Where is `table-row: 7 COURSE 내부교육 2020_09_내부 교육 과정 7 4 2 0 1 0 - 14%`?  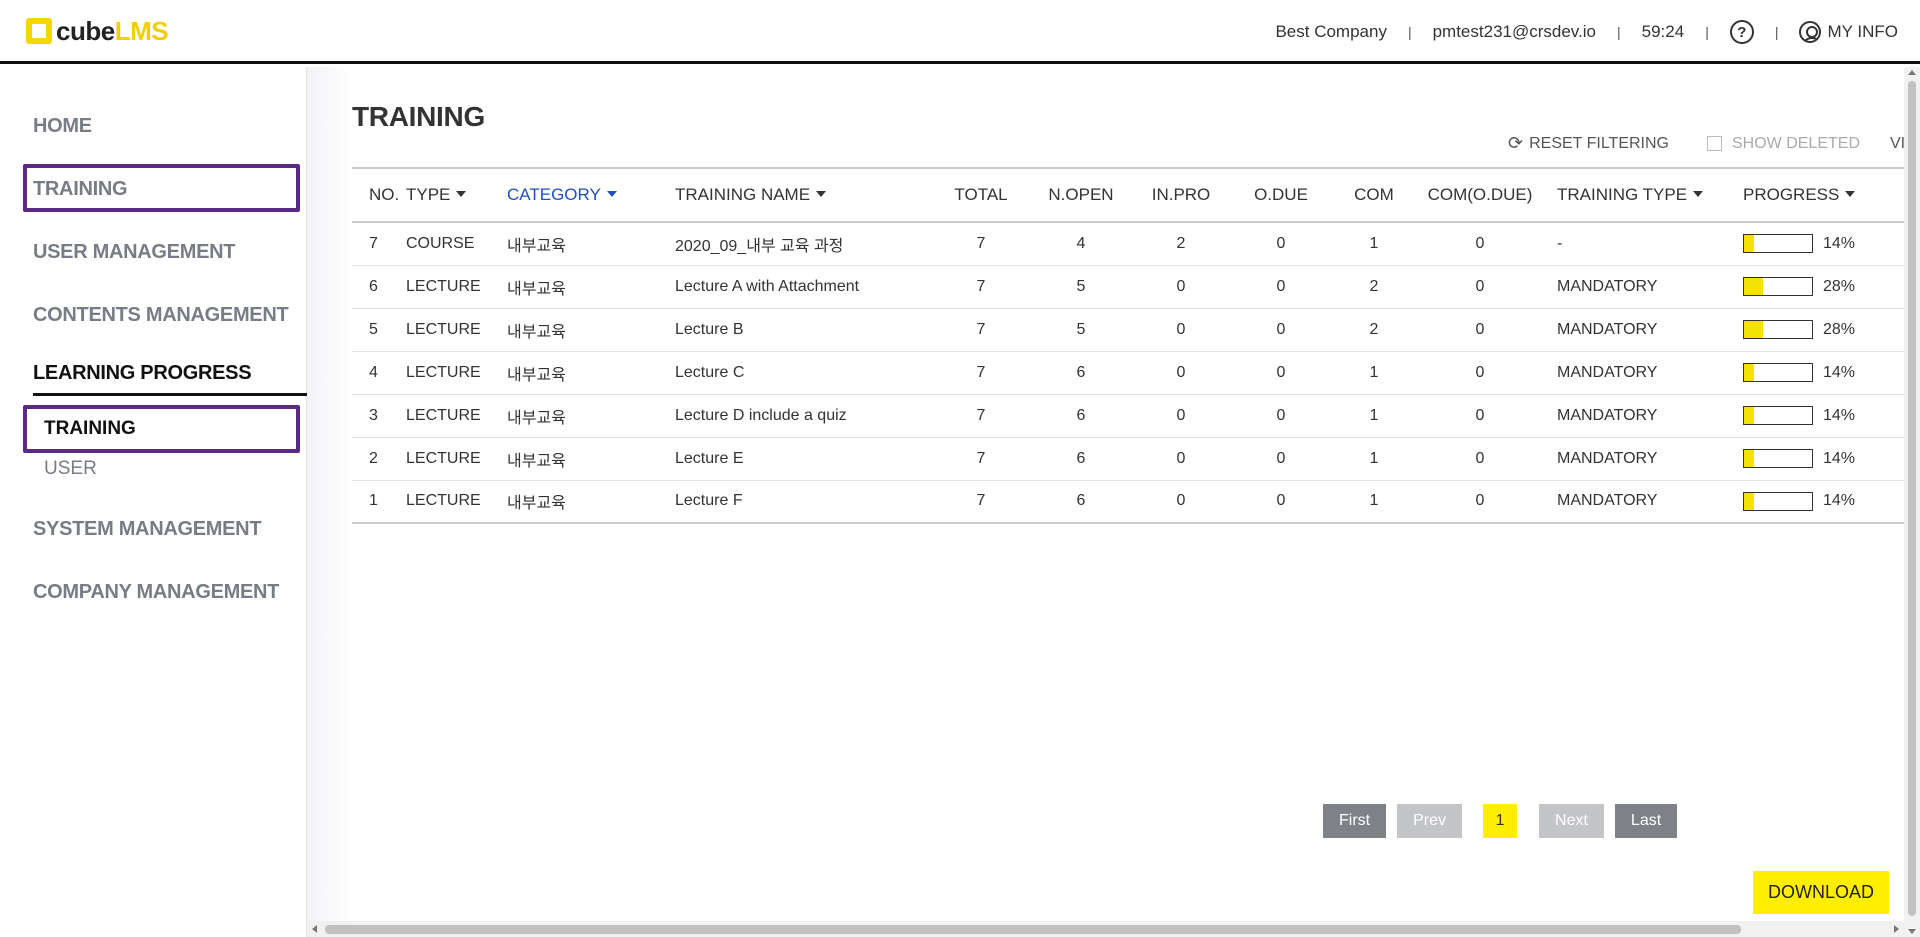 table-row: 7 COURSE 내부교육 2020_09_내부 교육 과정 7 4 2 0 1 0 - 14% is located at coordinates (1128, 243).